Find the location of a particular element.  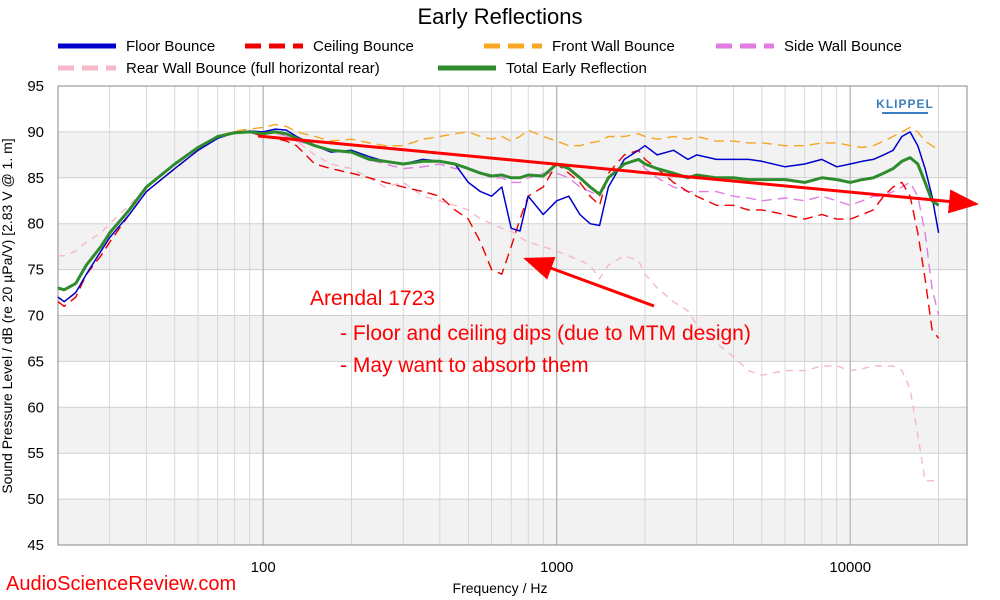

klippel-logo: KLIPPEL is located at coordinates (905, 105).